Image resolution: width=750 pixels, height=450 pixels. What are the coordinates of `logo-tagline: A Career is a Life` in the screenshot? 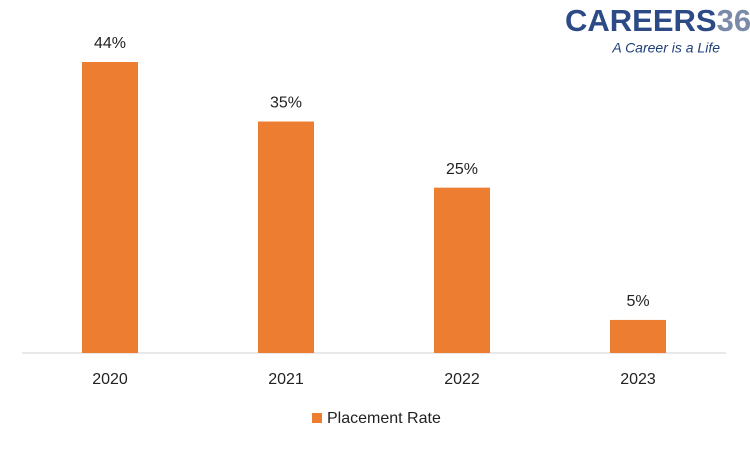 It's located at (665, 48).